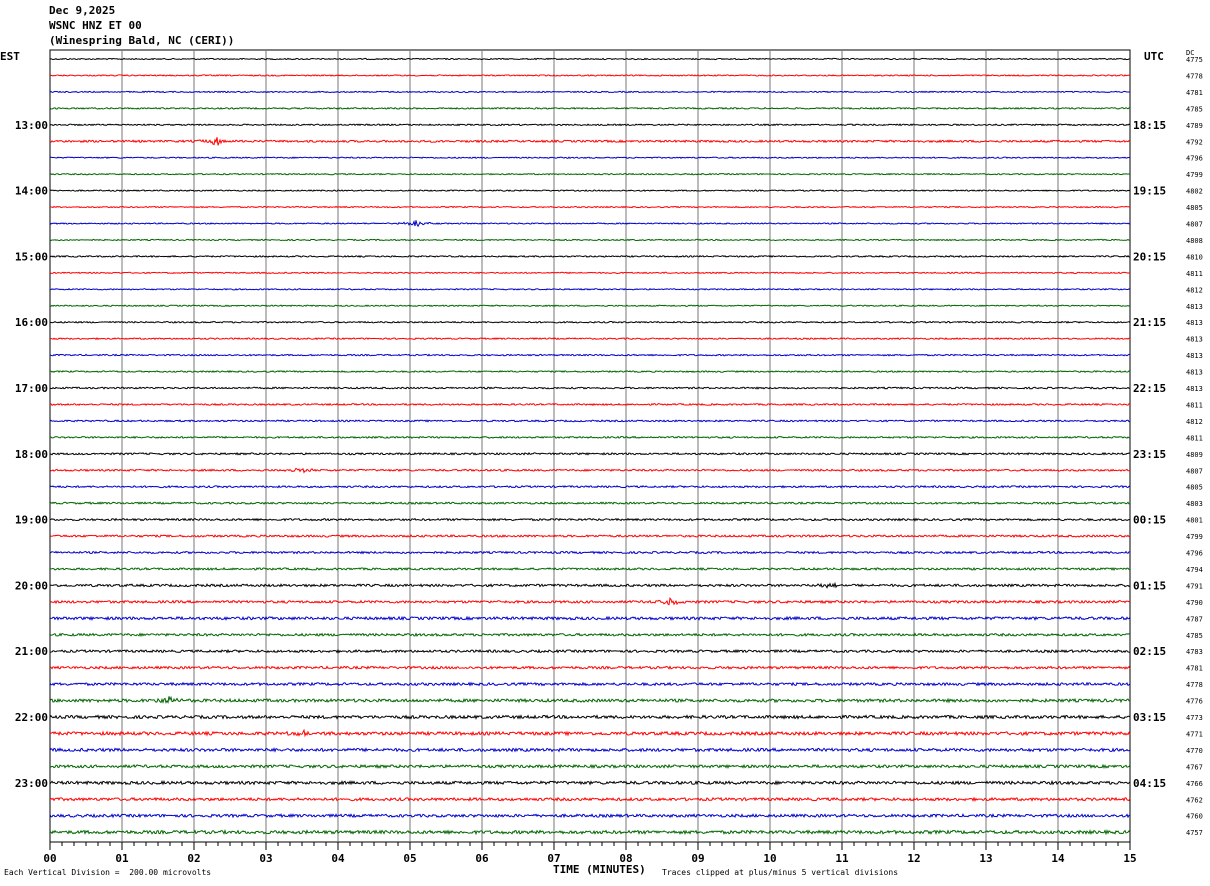  What do you see at coordinates (31, 191) in the screenshot?
I see `left-hour-label: 14:00` at bounding box center [31, 191].